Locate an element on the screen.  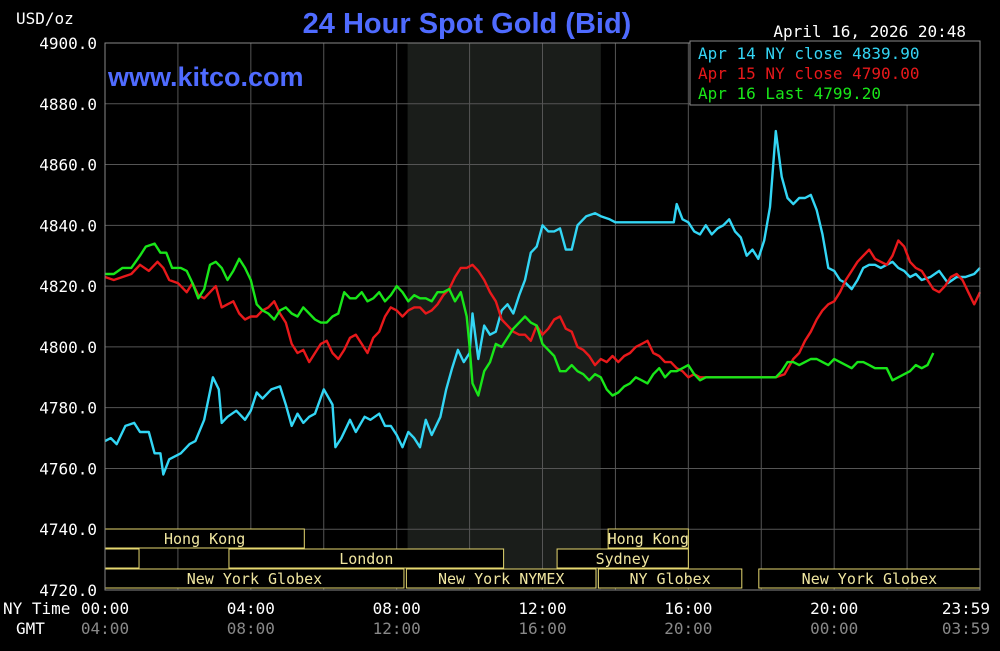
gmt-label: GMT is located at coordinates (30, 628).